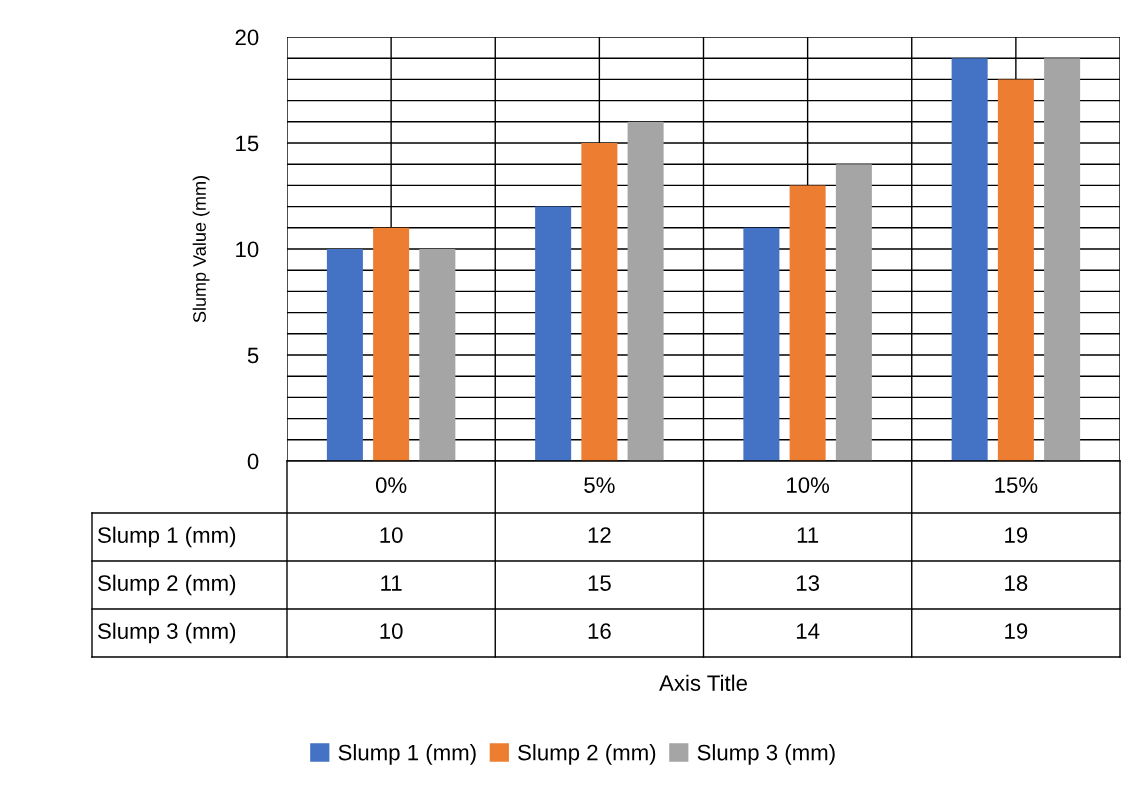 The height and width of the screenshot is (807, 1147). I want to click on text: Slump 3 (mm), so click(167, 633).